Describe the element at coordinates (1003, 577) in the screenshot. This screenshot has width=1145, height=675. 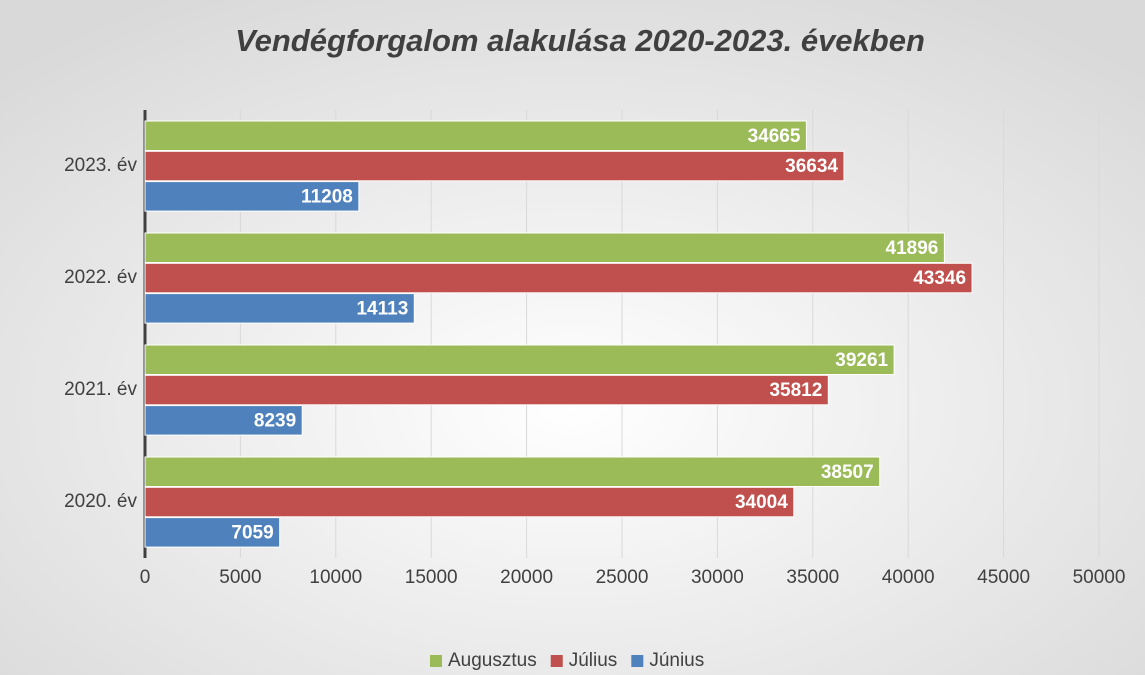
I see `x-tick-label: 45000` at that location.